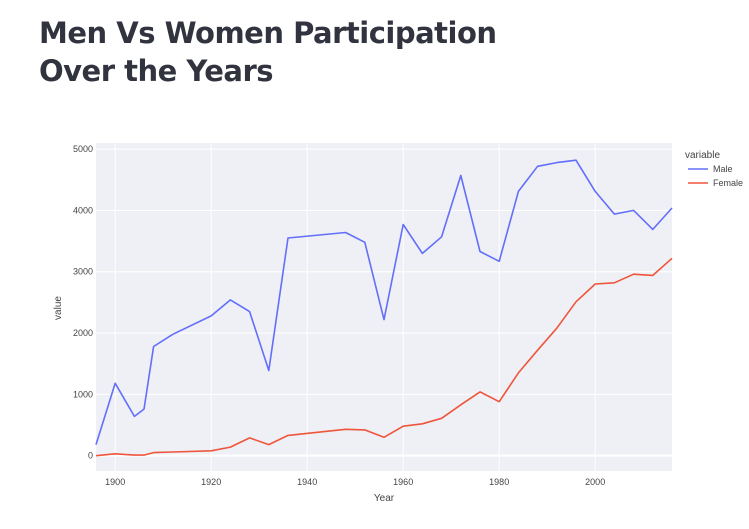  Describe the element at coordinates (115, 482) in the screenshot. I see `x-tick-label: 1900` at that location.